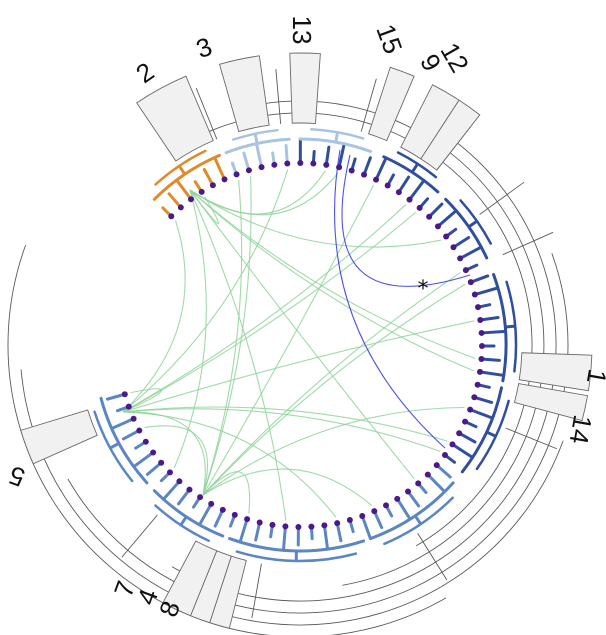  I want to click on clade-label-1: 1, so click(593, 376).